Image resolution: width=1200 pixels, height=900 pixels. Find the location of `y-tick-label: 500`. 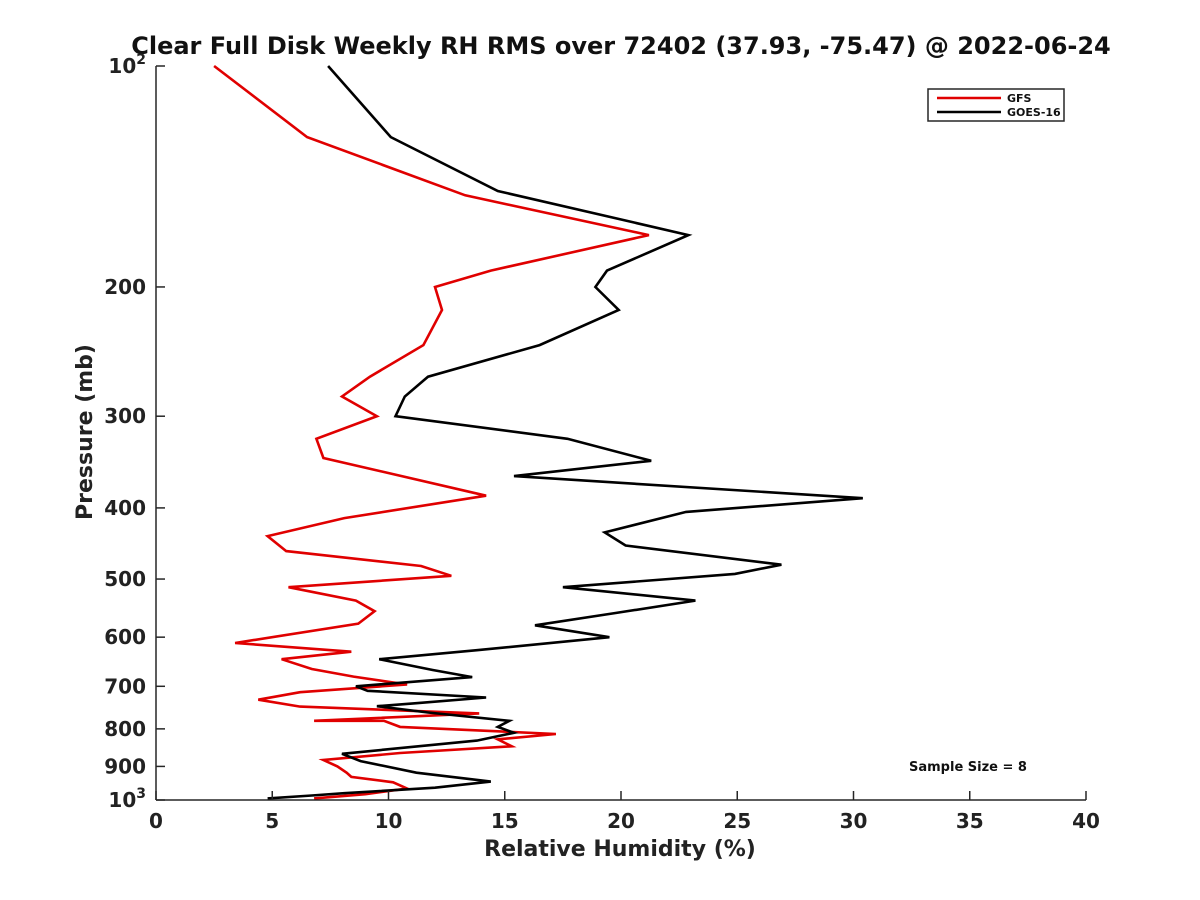

y-tick-label: 500 is located at coordinates (125, 579).